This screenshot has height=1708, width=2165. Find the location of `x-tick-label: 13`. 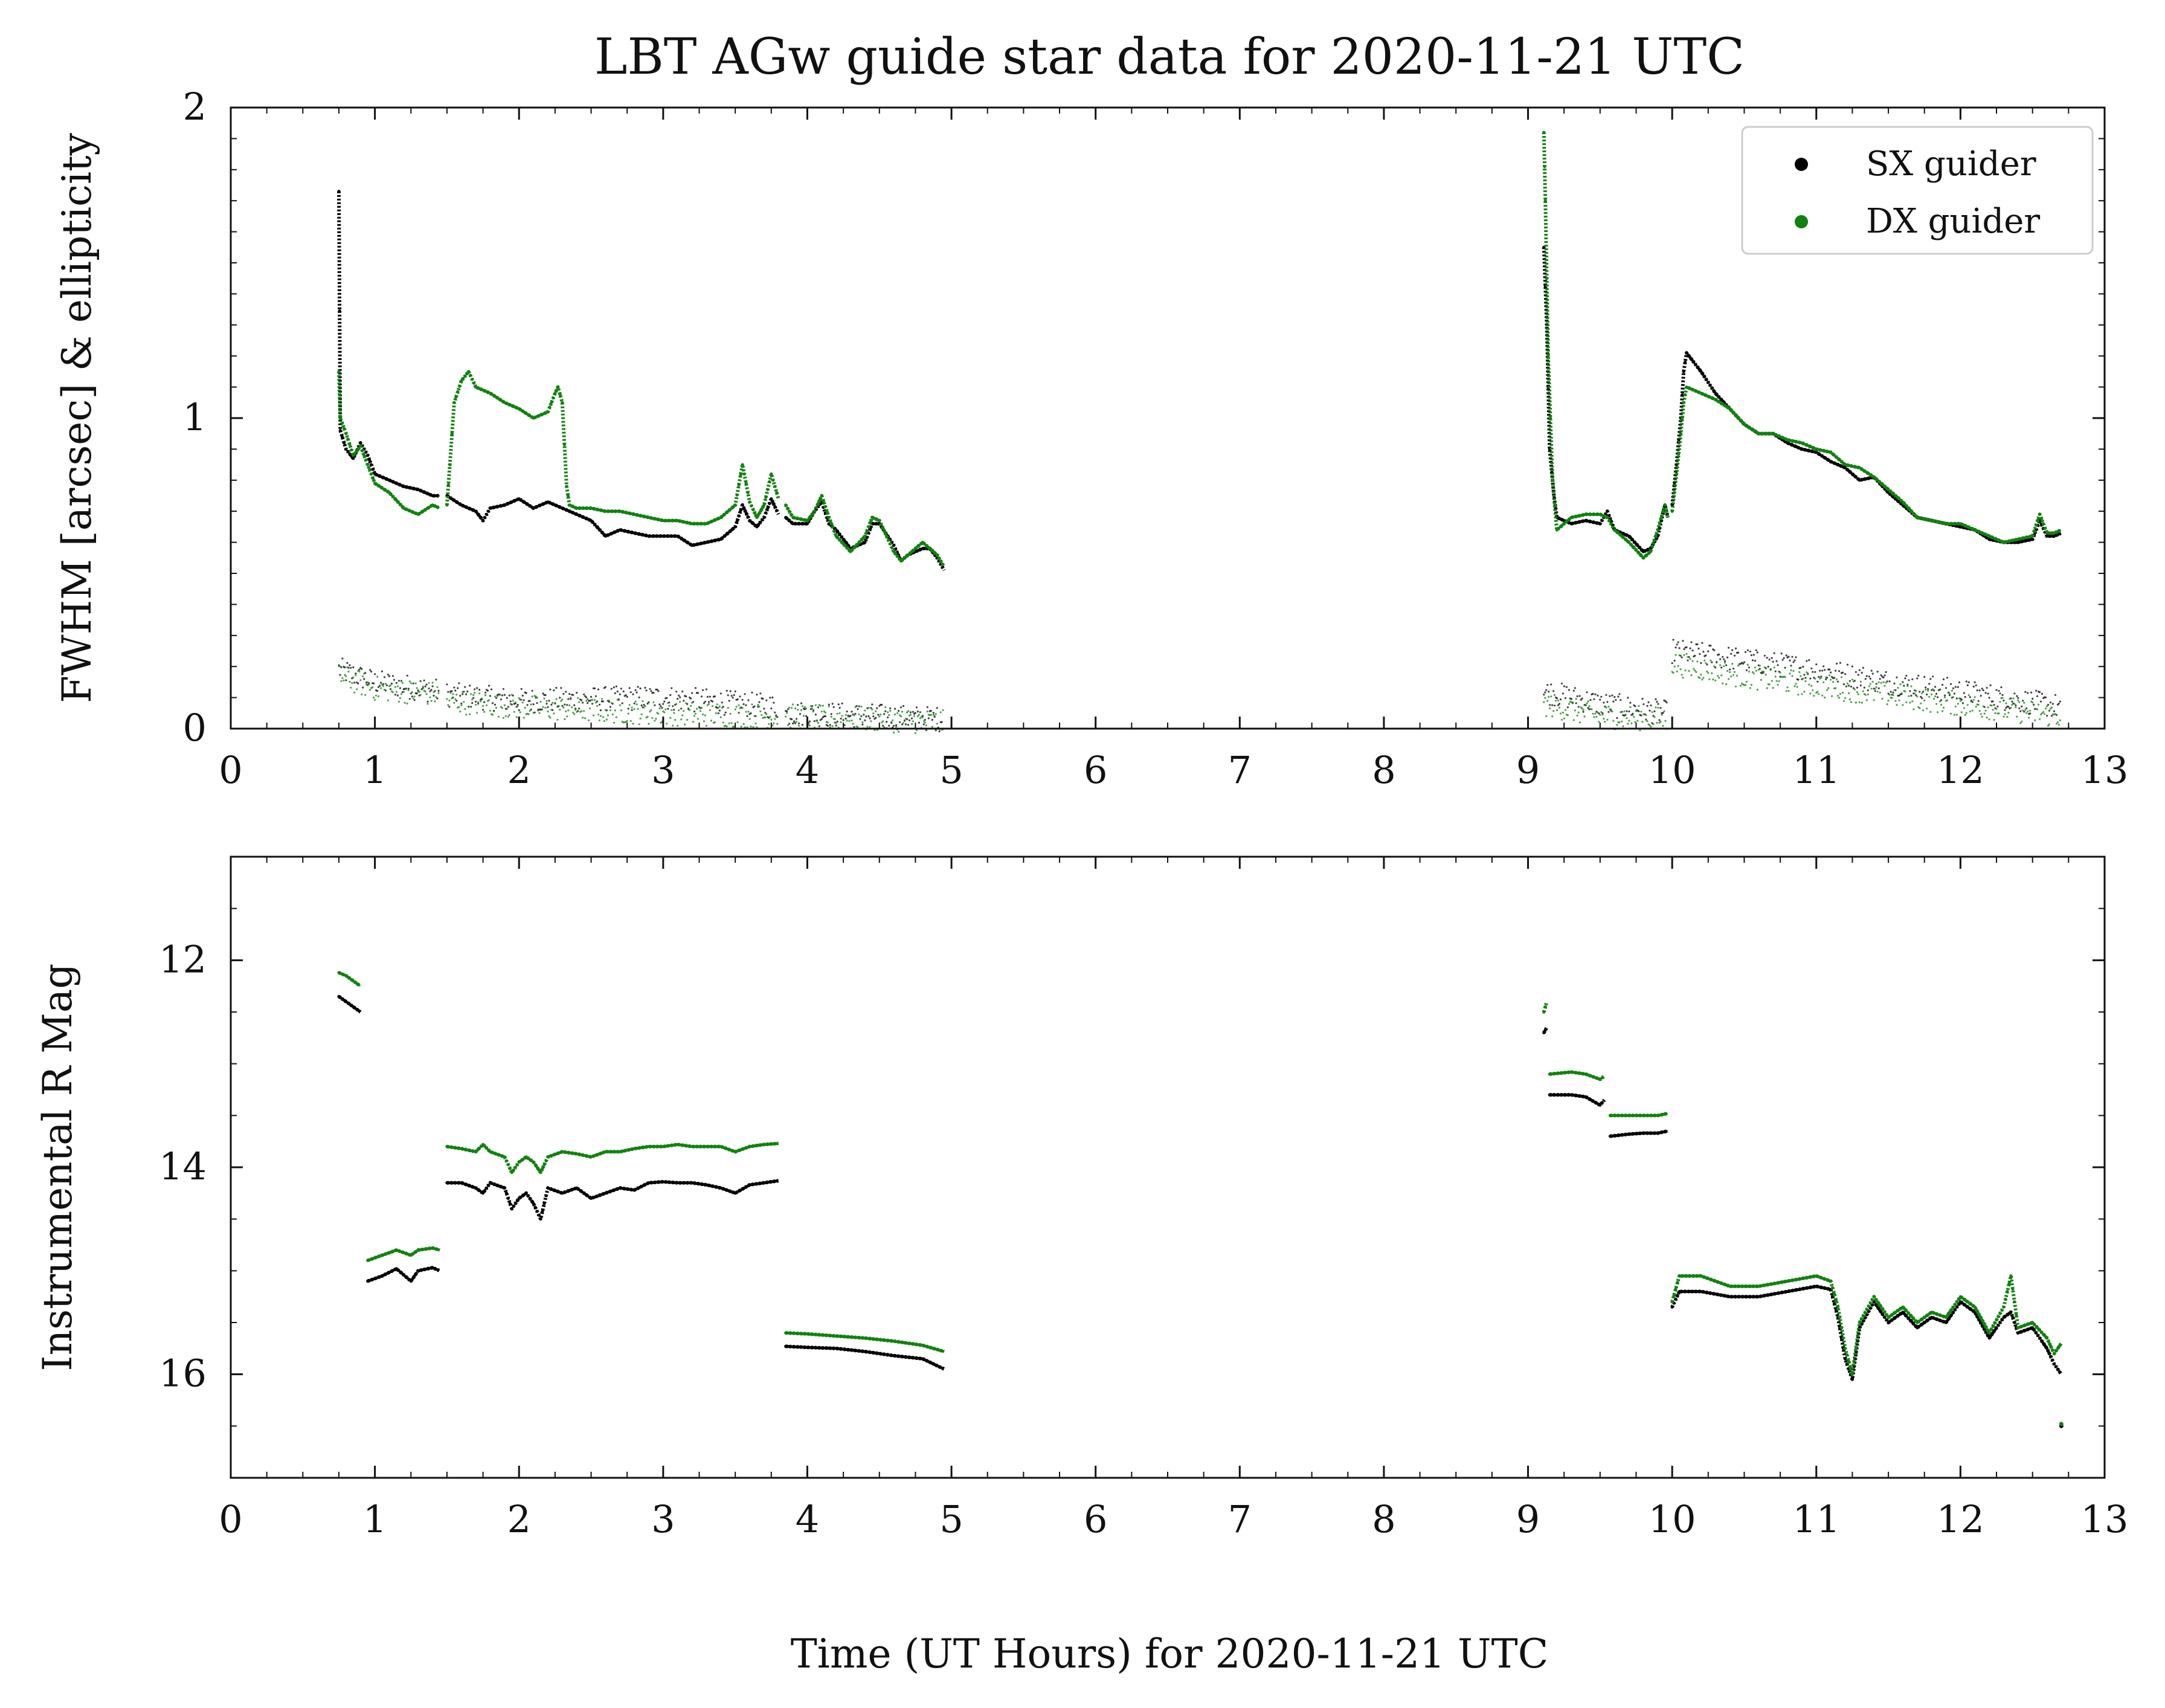

x-tick-label: 13 is located at coordinates (2105, 1519).